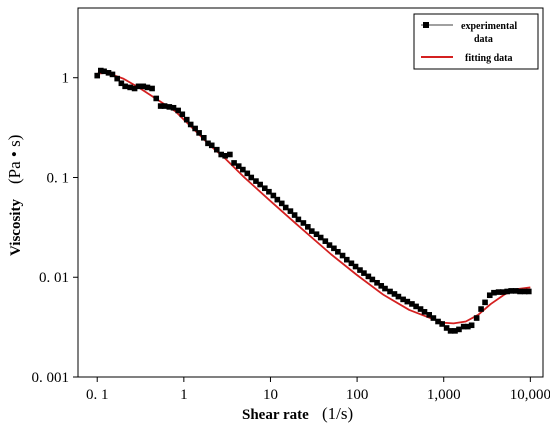 Image resolution: width=550 pixels, height=430 pixels. I want to click on legend-experimental-marker, so click(426, 25).